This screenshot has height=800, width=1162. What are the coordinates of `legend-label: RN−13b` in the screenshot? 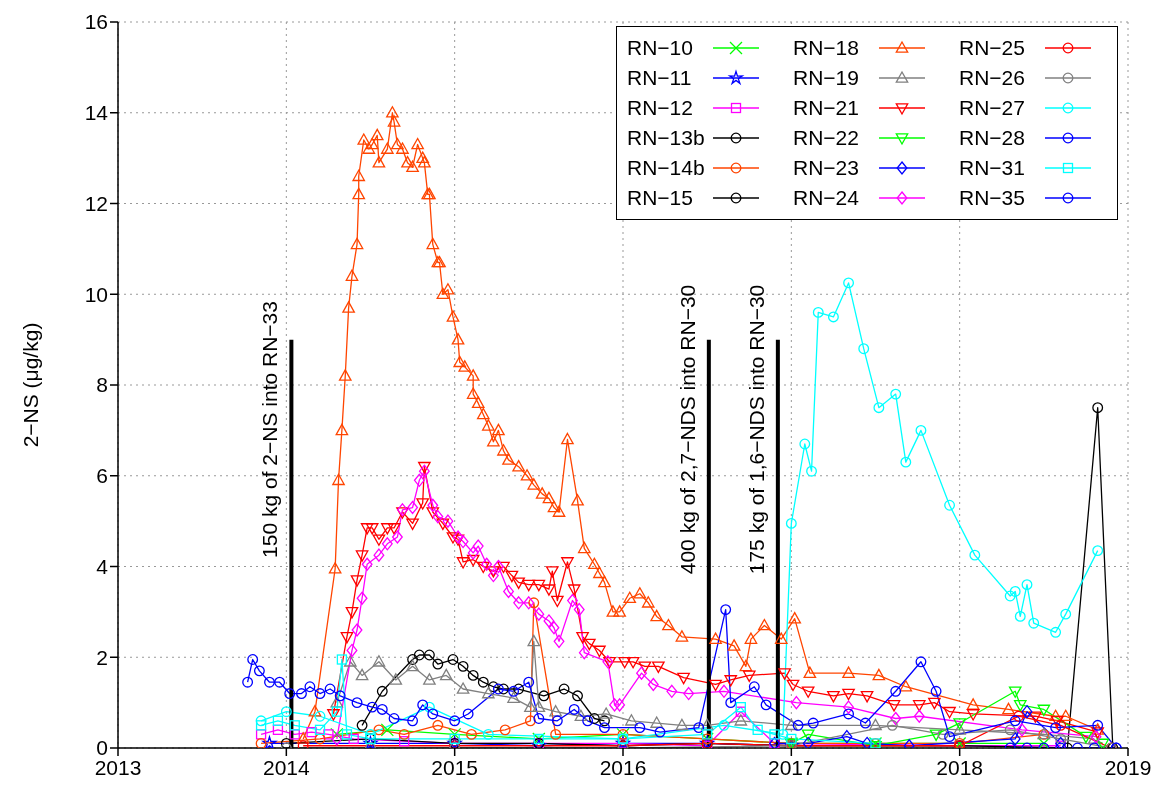 It's located at (666, 138).